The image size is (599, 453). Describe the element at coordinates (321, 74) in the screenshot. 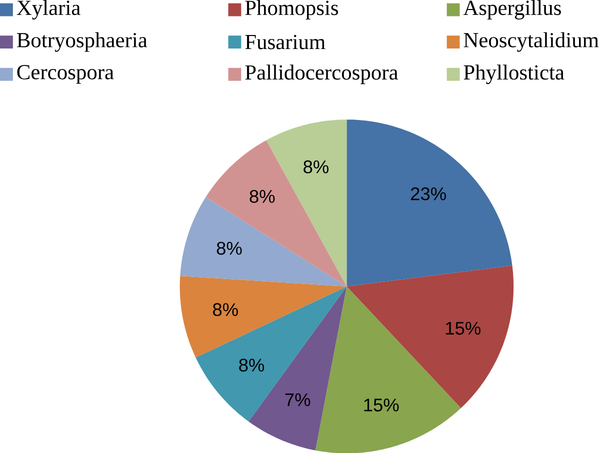

I see `legend-label: Pallidocercospora` at that location.